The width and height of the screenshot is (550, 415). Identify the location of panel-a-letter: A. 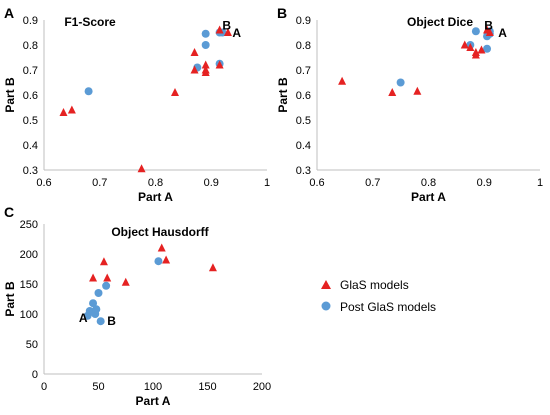
(9, 13).